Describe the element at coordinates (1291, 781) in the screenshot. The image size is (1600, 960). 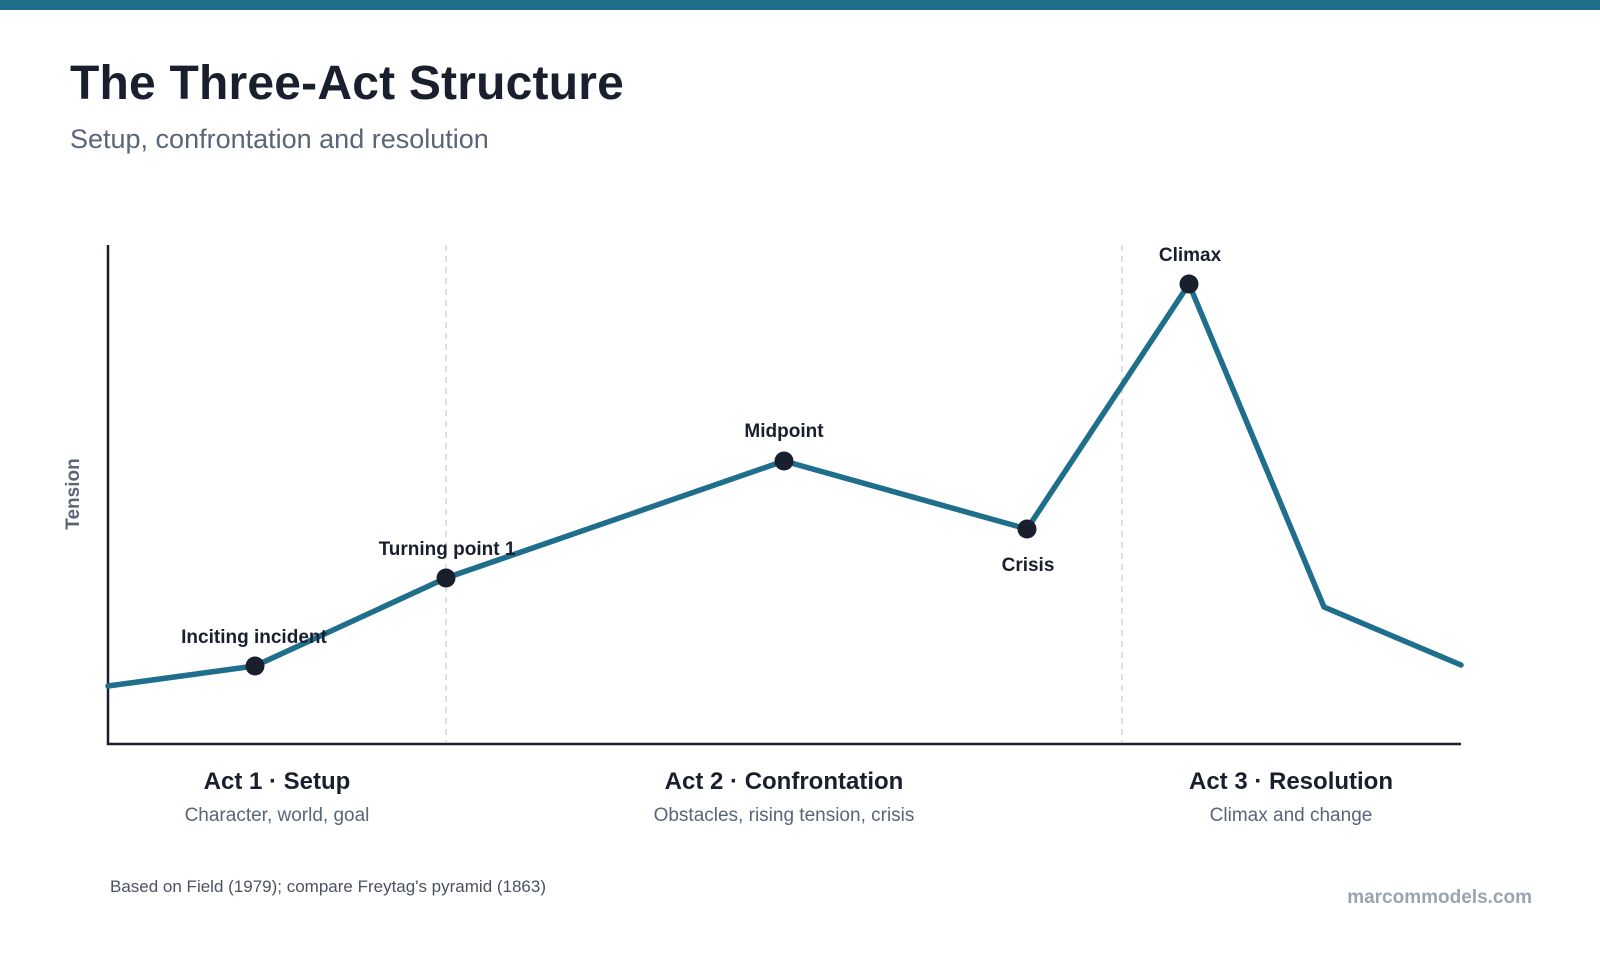
I see `act-title: Act 3 · Resolution` at that location.